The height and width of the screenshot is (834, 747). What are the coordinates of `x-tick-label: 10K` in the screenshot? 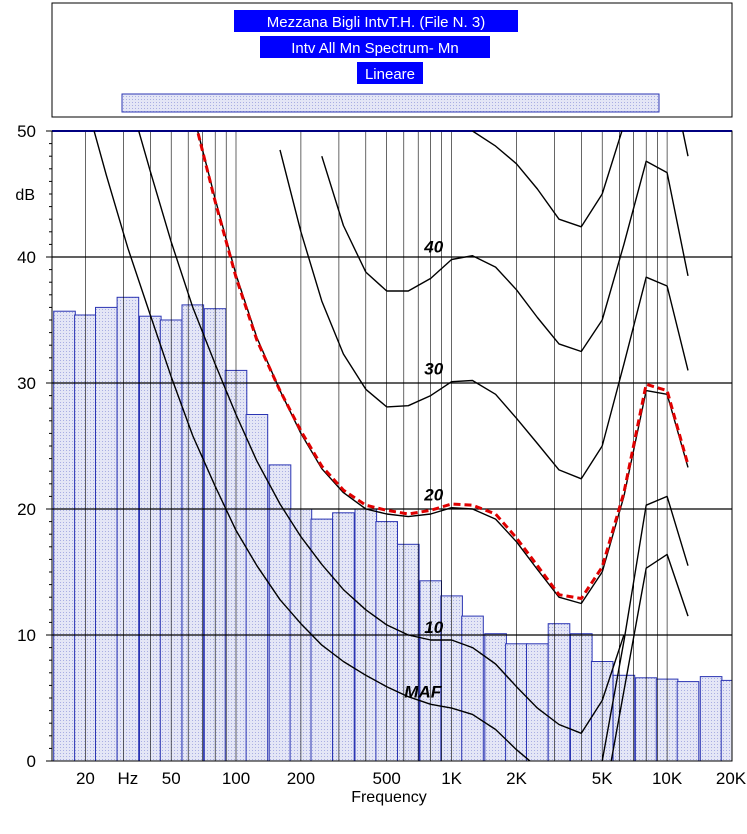 It's located at (667, 778).